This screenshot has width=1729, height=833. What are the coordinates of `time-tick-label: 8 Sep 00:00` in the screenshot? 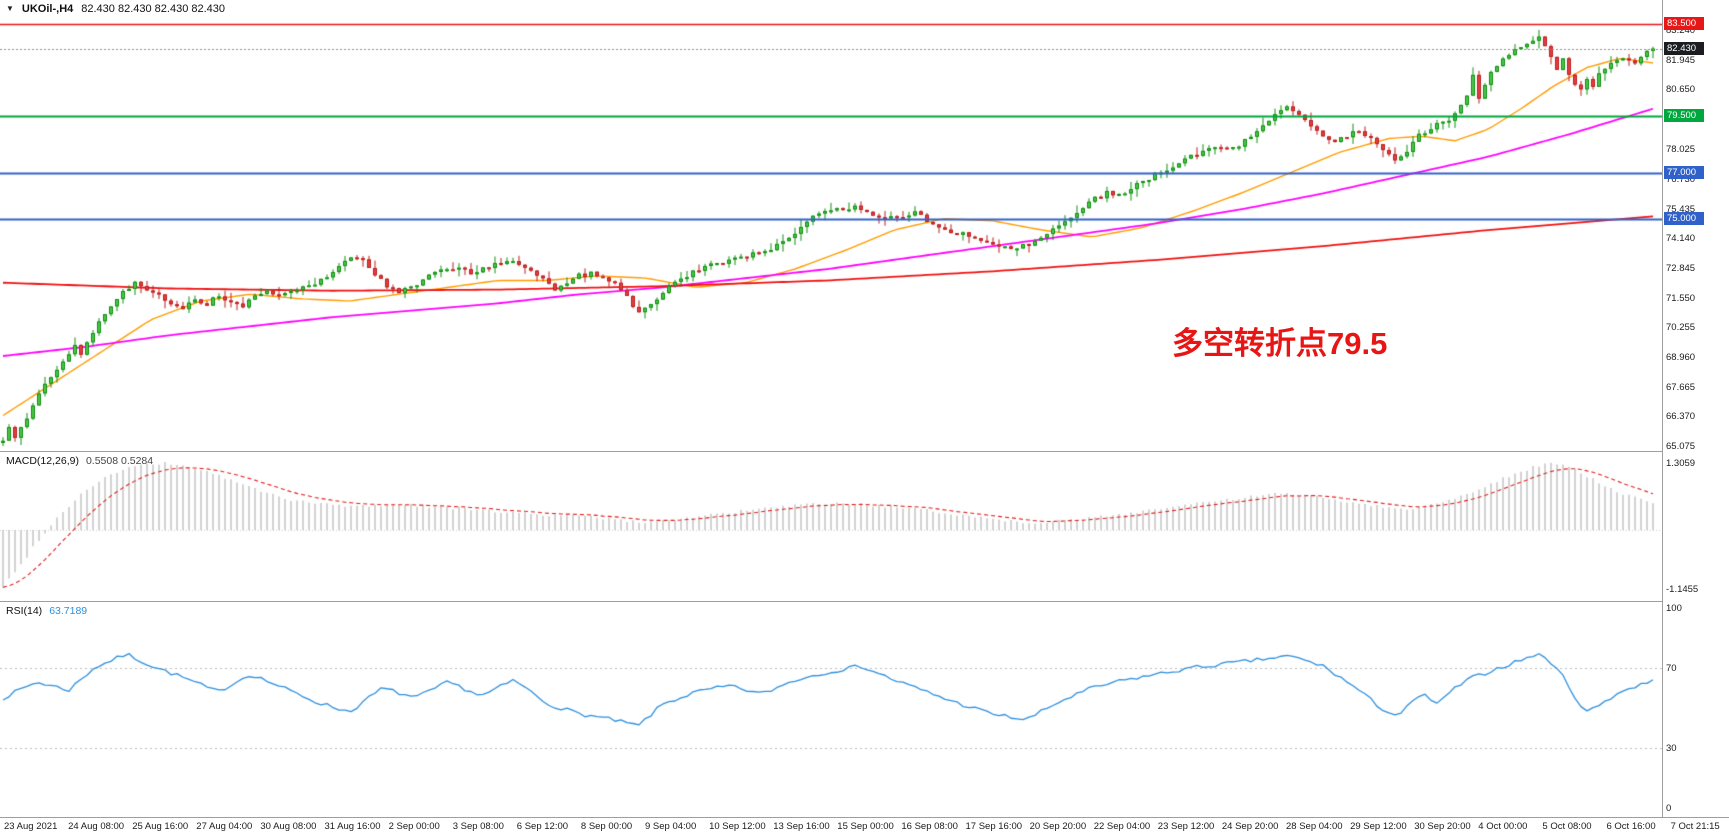 It's located at (606, 826).